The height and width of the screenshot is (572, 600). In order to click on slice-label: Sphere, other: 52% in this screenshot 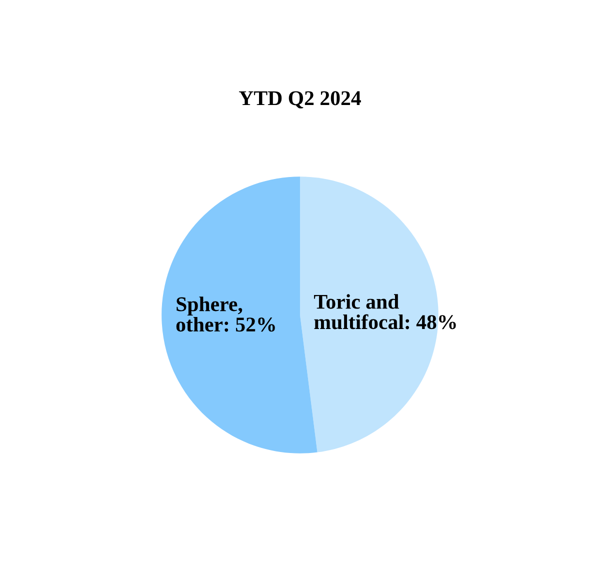, I will do `click(225, 314)`.